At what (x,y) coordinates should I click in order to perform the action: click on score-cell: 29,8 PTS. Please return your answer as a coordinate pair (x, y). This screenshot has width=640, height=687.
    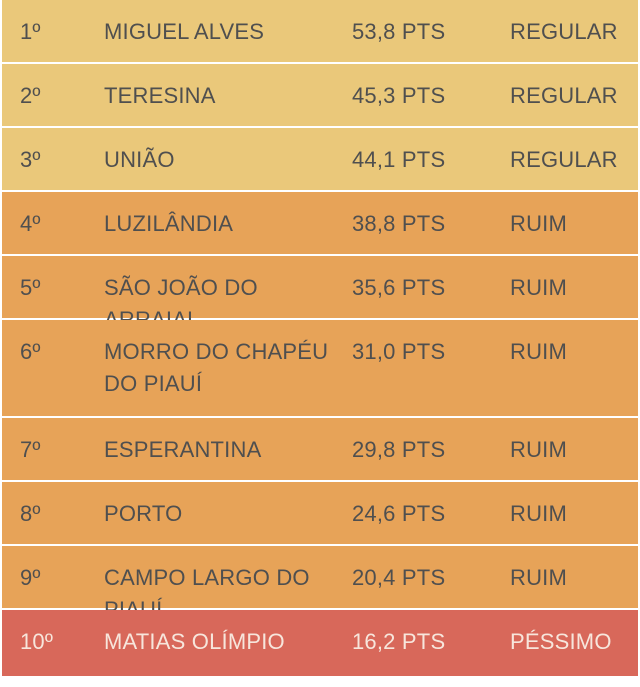
    Looking at the image, I should click on (399, 449).